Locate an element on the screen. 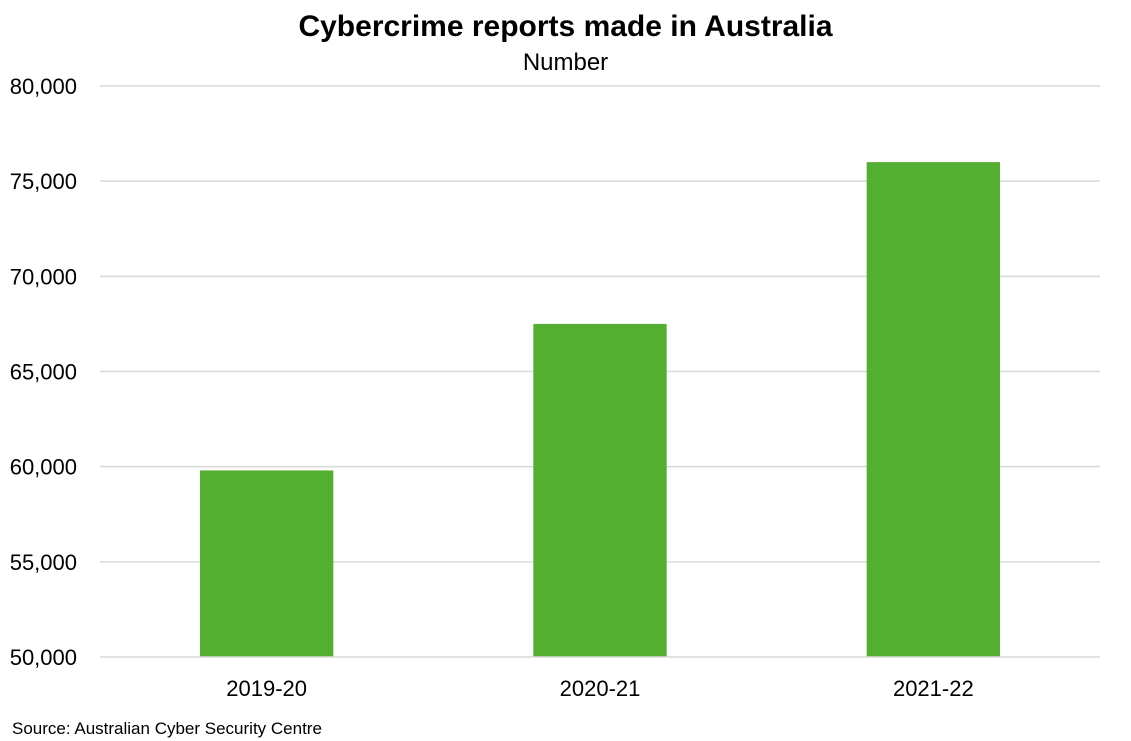 The height and width of the screenshot is (741, 1131). chart-title: Cybercrime reports made in Australia is located at coordinates (565, 26).